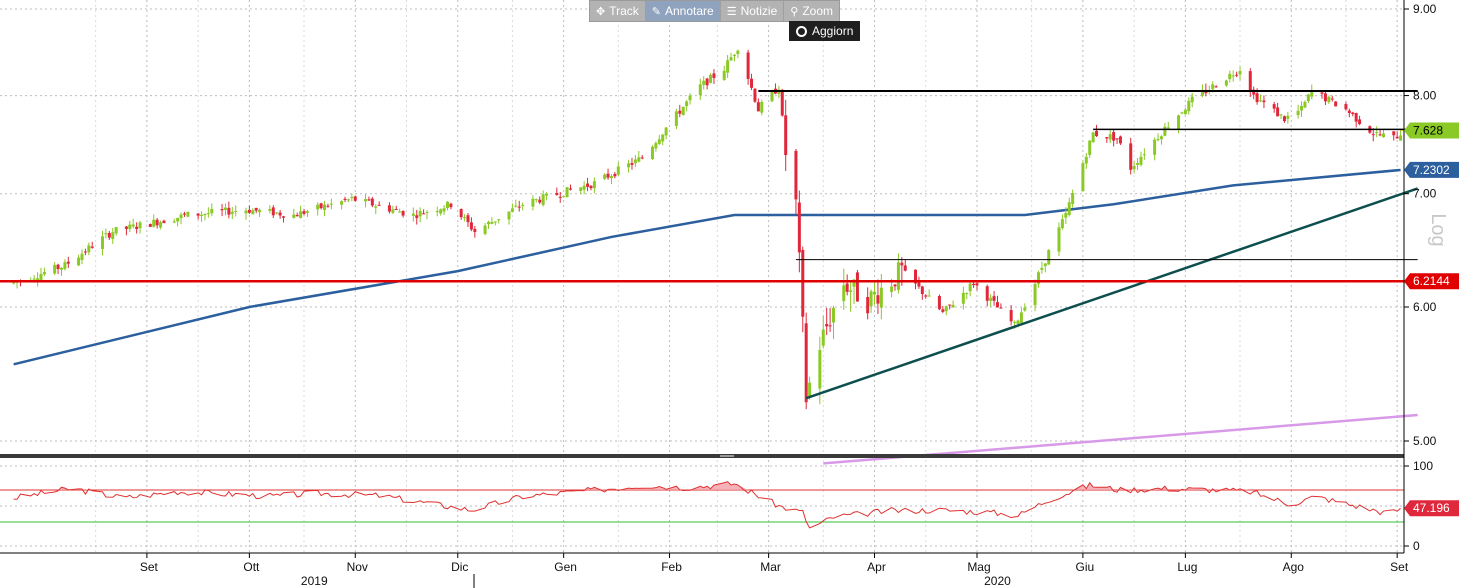  Describe the element at coordinates (1431, 281) in the screenshot. I see `price-tag-2: 6.2144` at that location.